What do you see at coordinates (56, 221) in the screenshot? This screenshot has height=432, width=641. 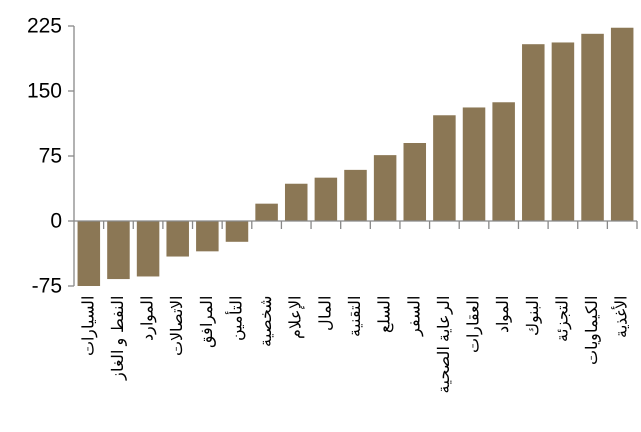 I see `y-tick-label: 0` at bounding box center [56, 221].